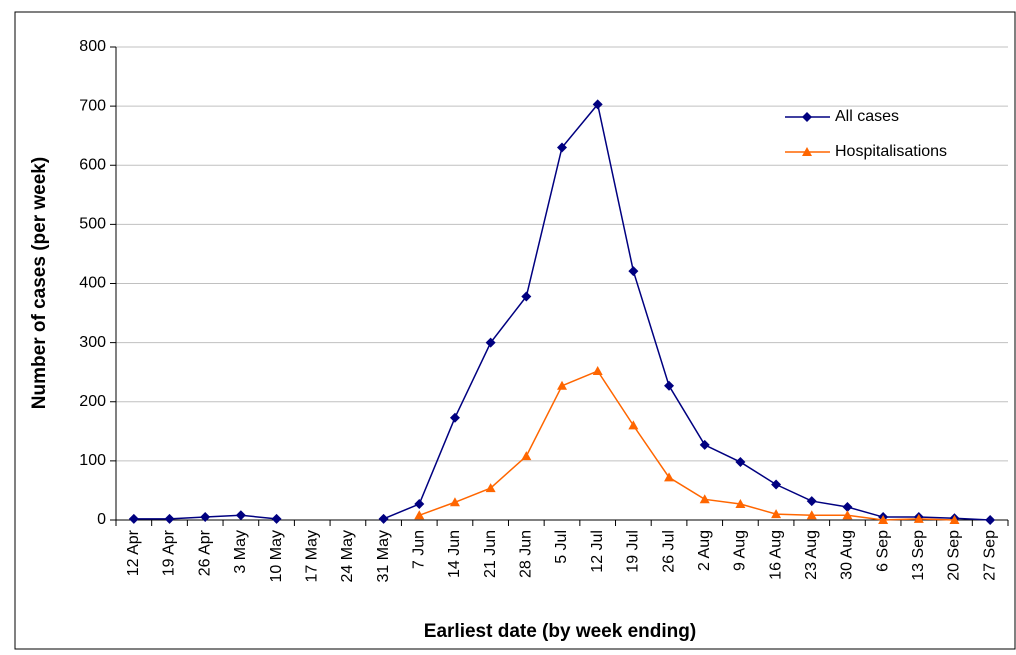 The image size is (1016, 655). Describe the element at coordinates (383, 556) in the screenshot. I see `x-tick-label: 31 May` at that location.